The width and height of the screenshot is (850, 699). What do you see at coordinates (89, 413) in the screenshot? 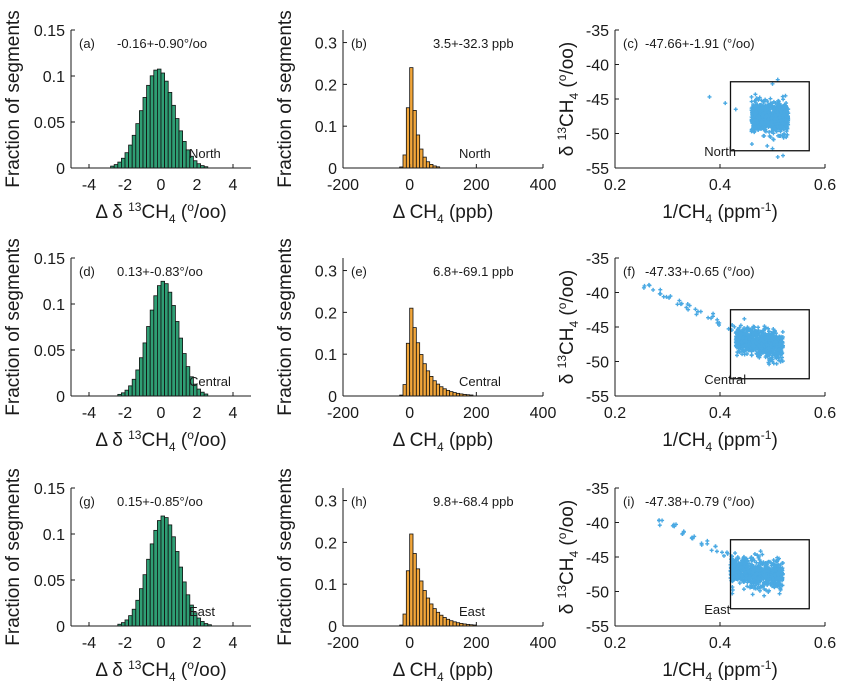
I see `x-tick-label: -4` at bounding box center [89, 413].